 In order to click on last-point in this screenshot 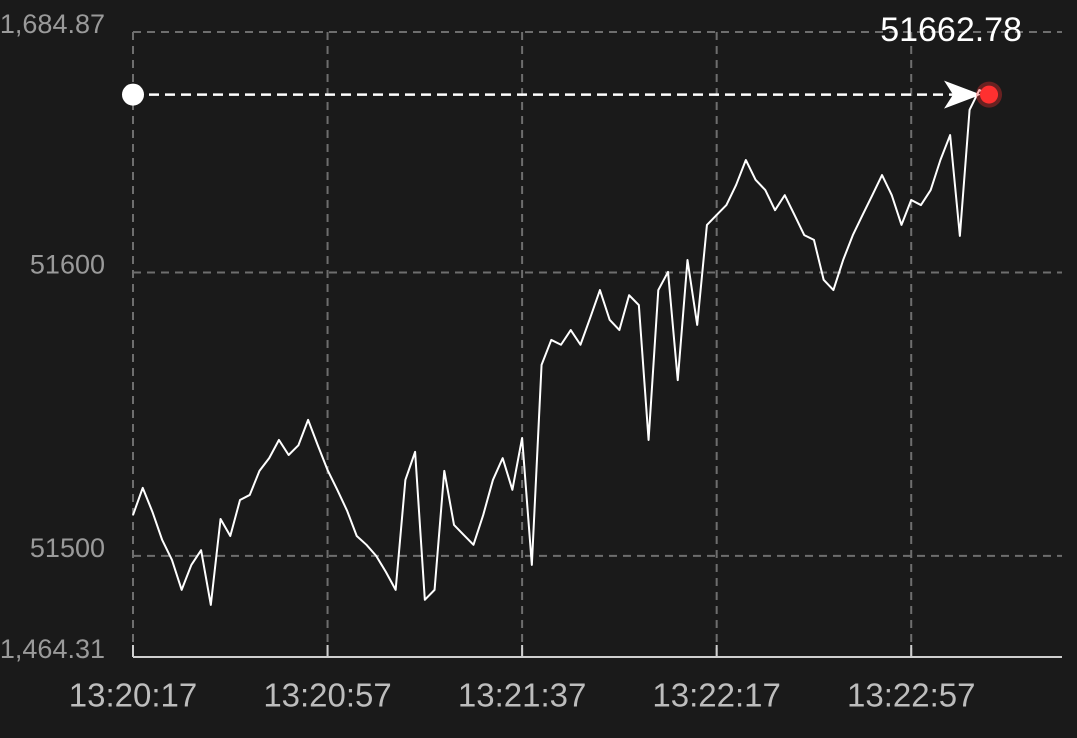, I will do `click(989, 94)`.